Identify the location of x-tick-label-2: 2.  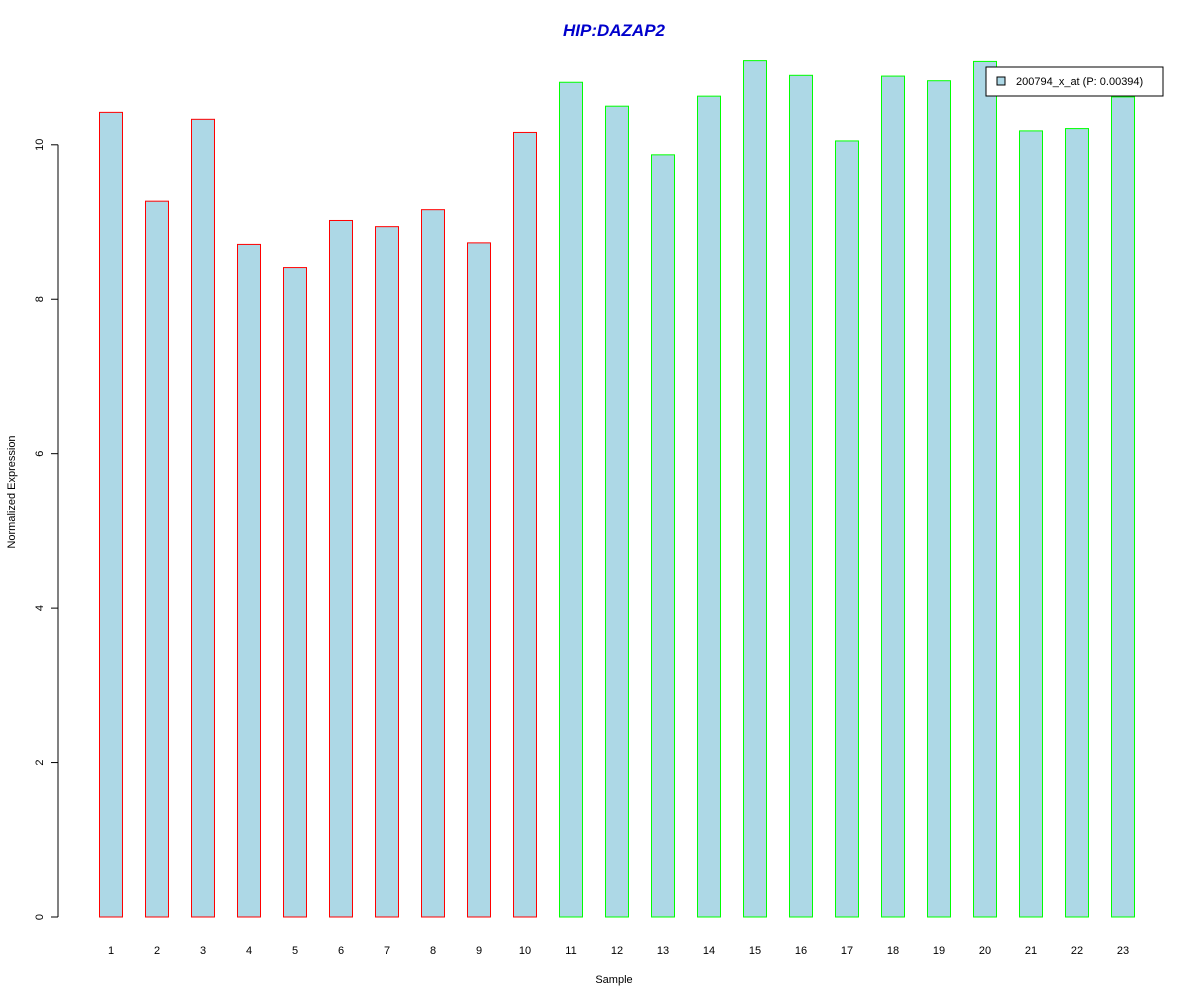
(157, 951).